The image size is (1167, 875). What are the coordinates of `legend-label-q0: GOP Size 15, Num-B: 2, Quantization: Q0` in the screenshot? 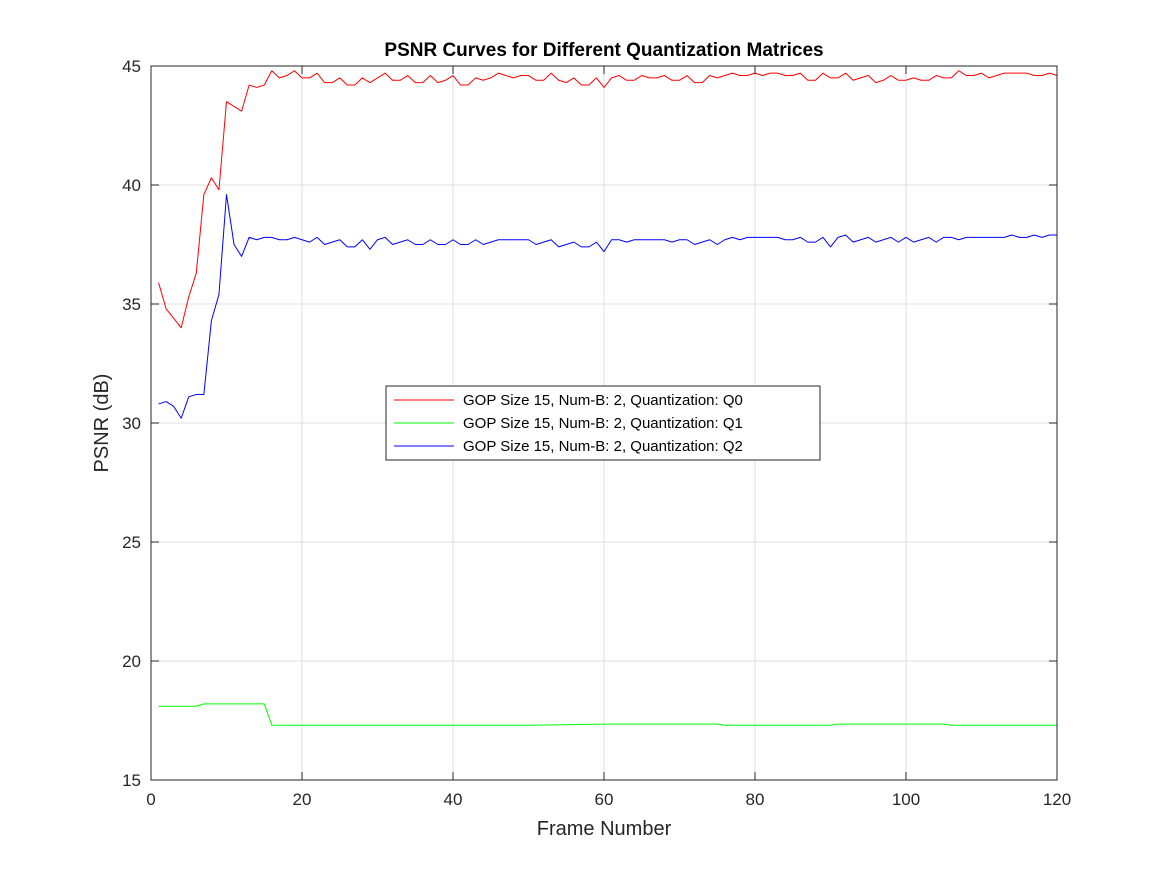 It's located at (603, 400).